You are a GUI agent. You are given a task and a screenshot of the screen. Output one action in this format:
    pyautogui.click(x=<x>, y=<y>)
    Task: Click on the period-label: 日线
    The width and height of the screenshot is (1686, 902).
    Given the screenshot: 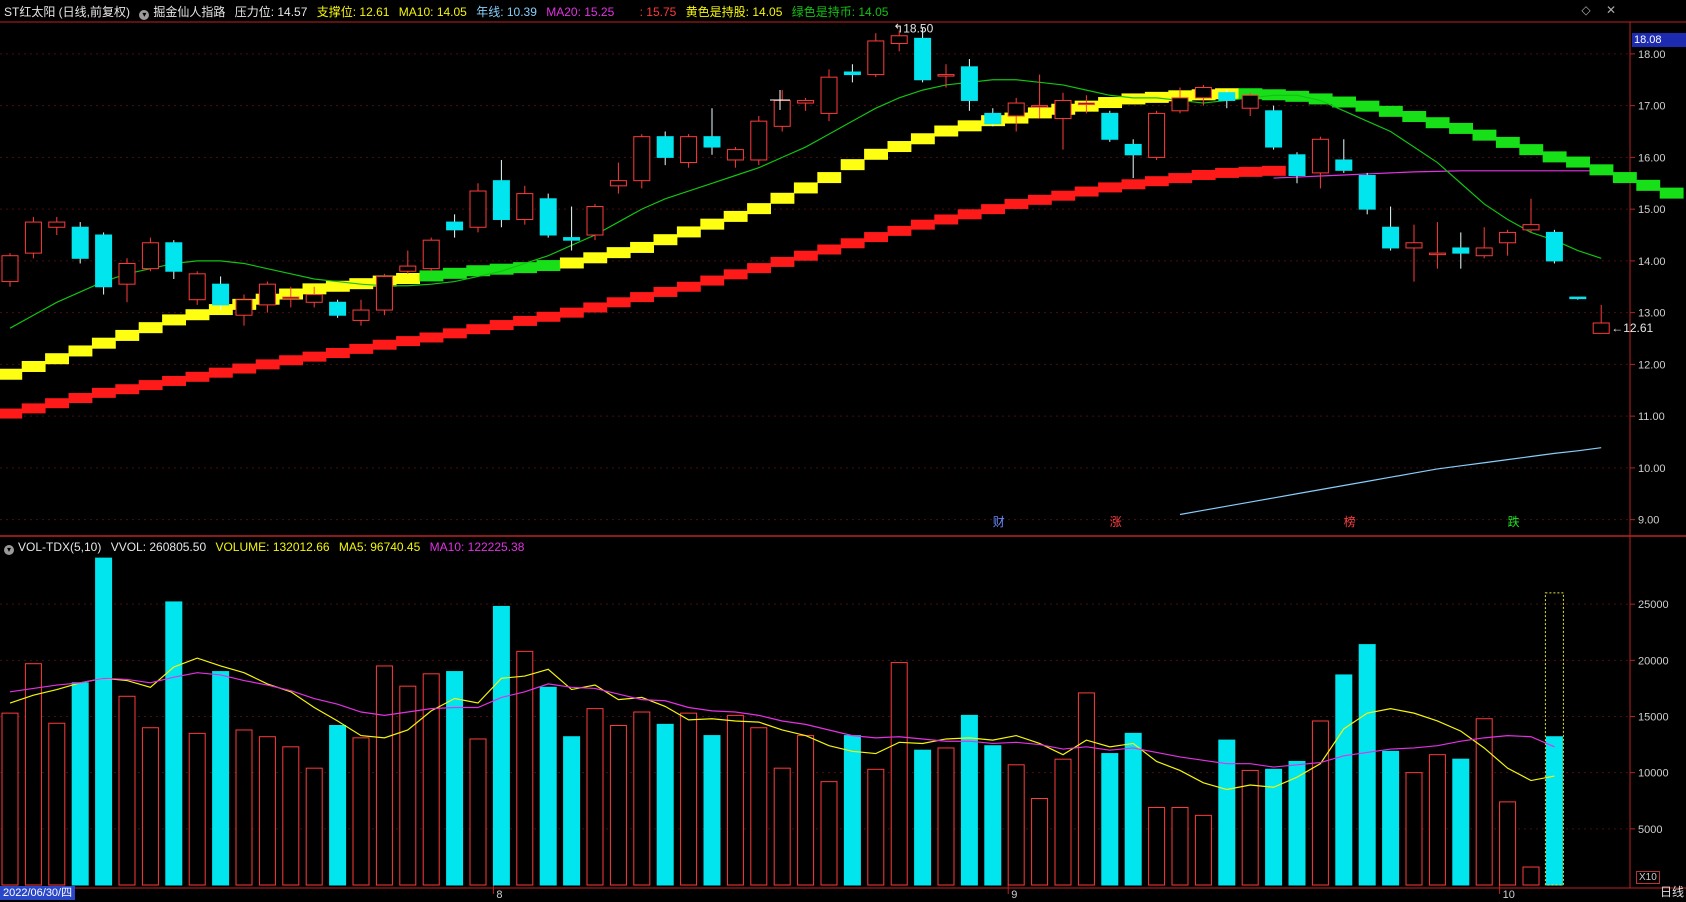 What is the action you would take?
    pyautogui.click(x=1671, y=892)
    